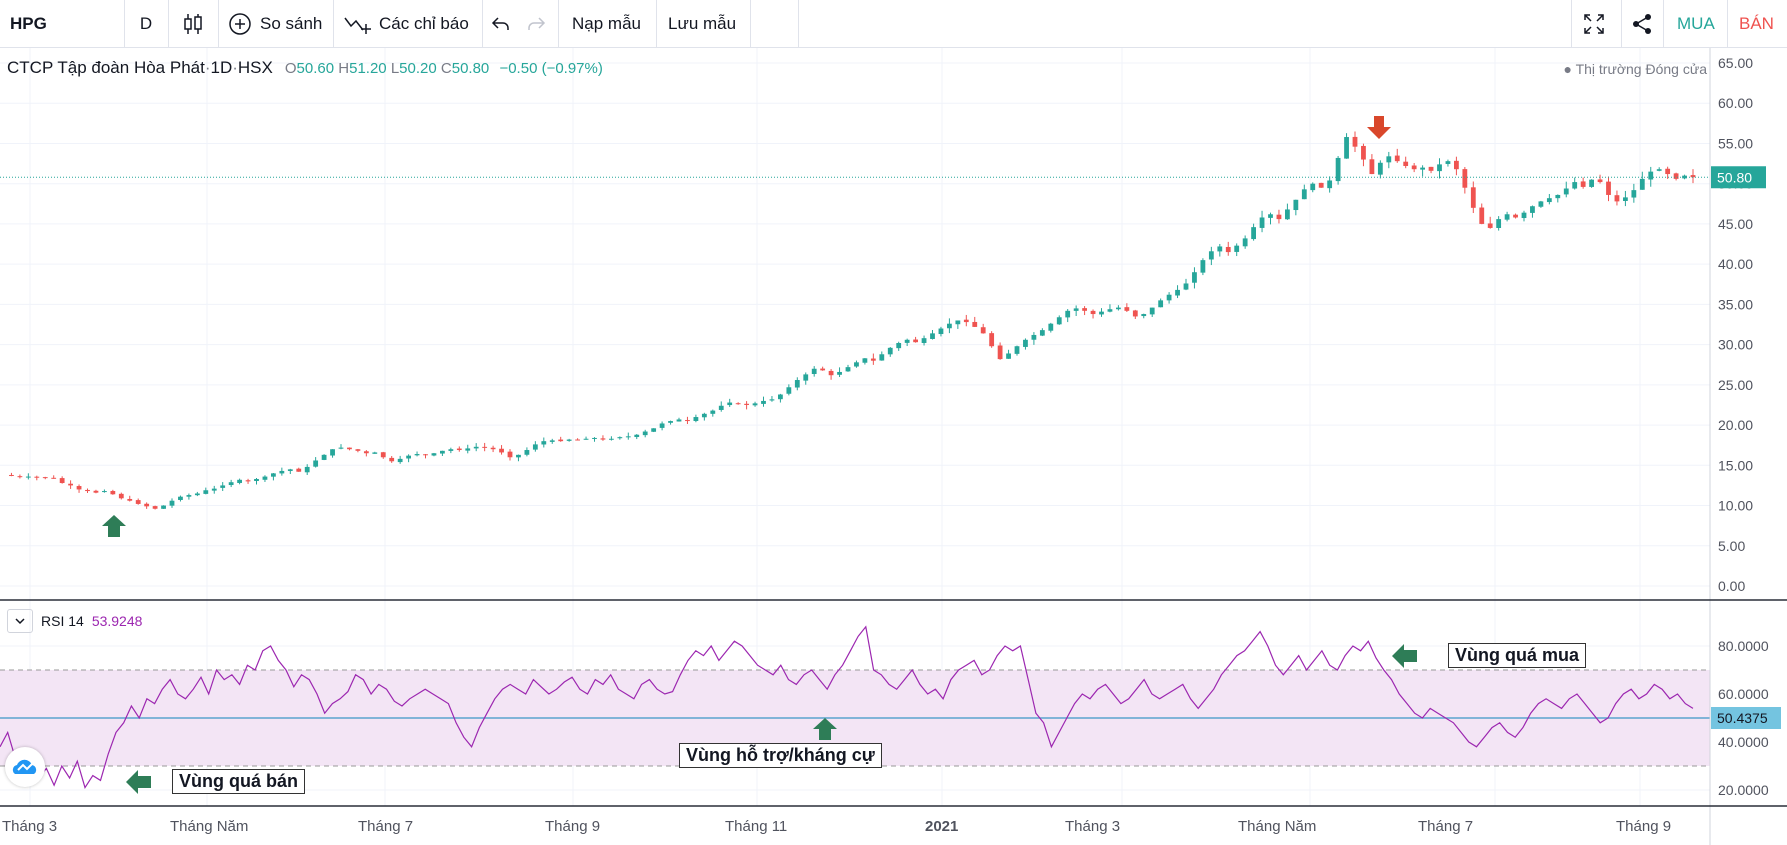 The image size is (1787, 845). I want to click on save-template-label: Lưu mẫu, so click(702, 23).